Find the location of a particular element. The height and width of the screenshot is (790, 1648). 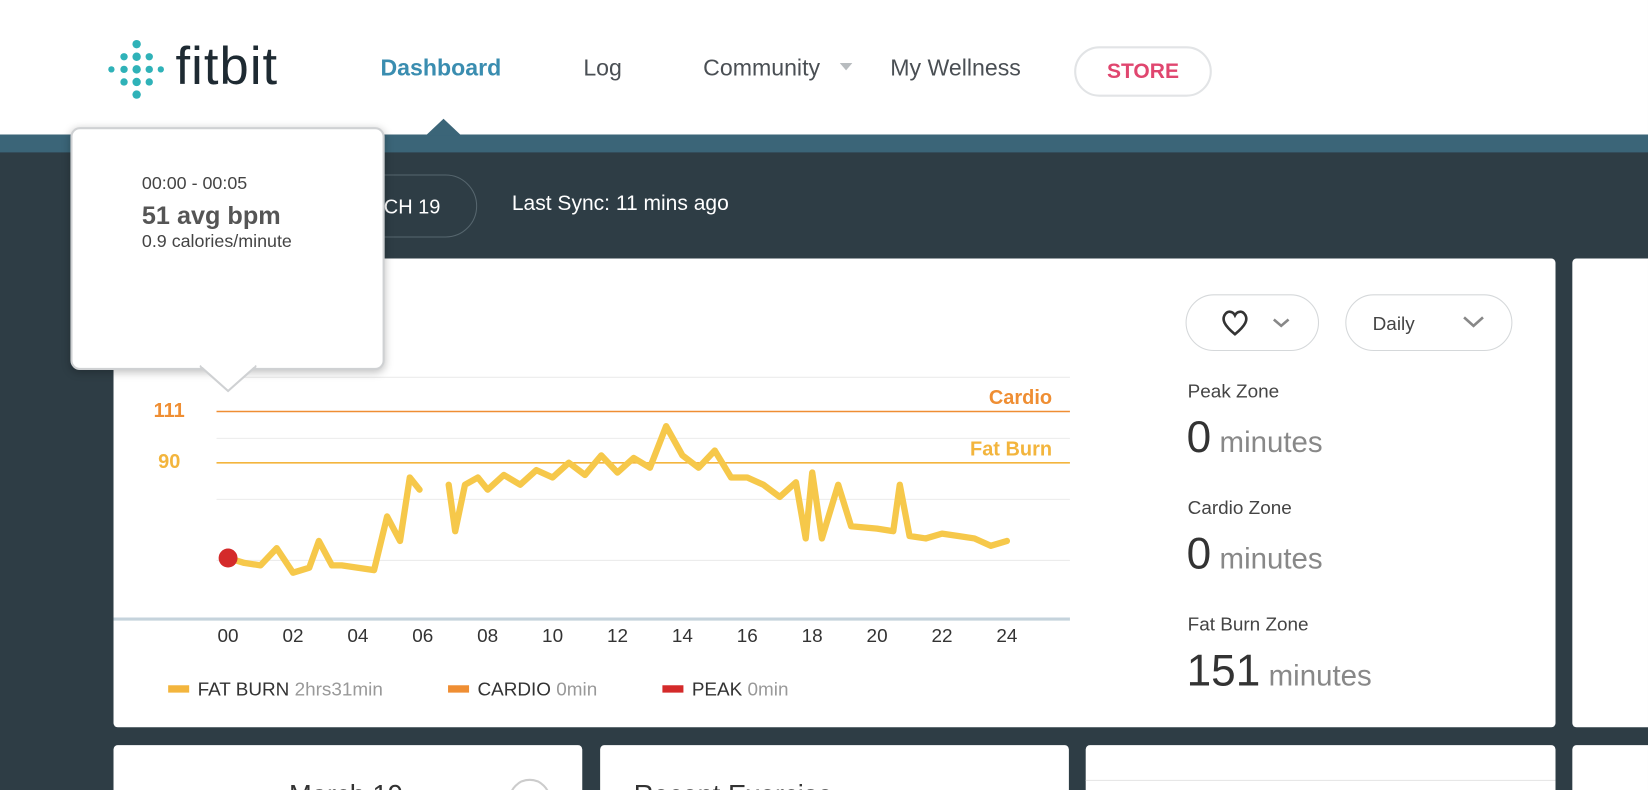

zone-label: Peak Zone is located at coordinates (1233, 391).